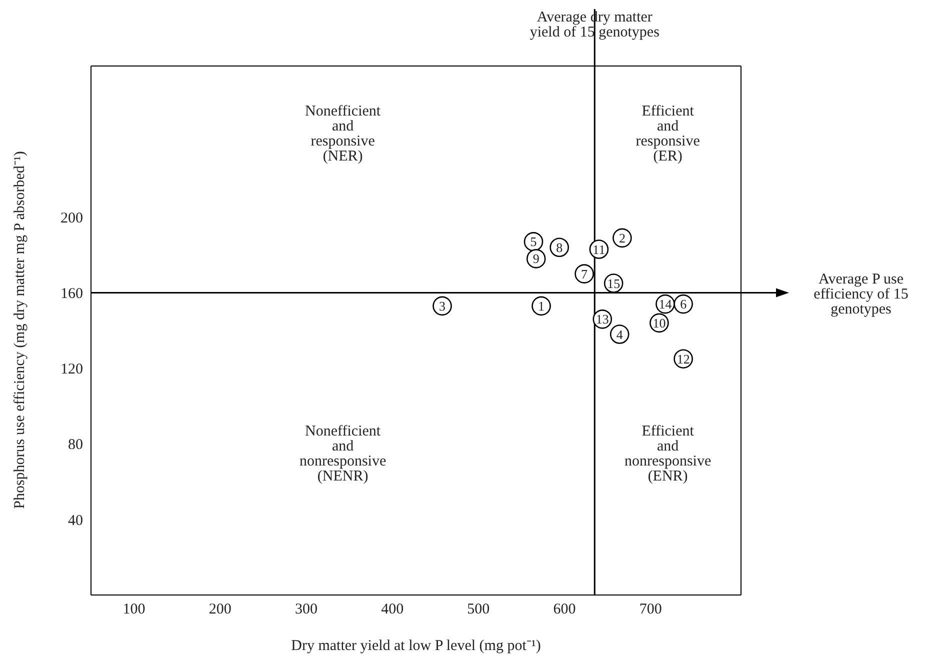 This screenshot has width=928, height=669. Describe the element at coordinates (342, 454) in the screenshot. I see `annotation: Nonefficient and nonresponsive (NENR)` at that location.